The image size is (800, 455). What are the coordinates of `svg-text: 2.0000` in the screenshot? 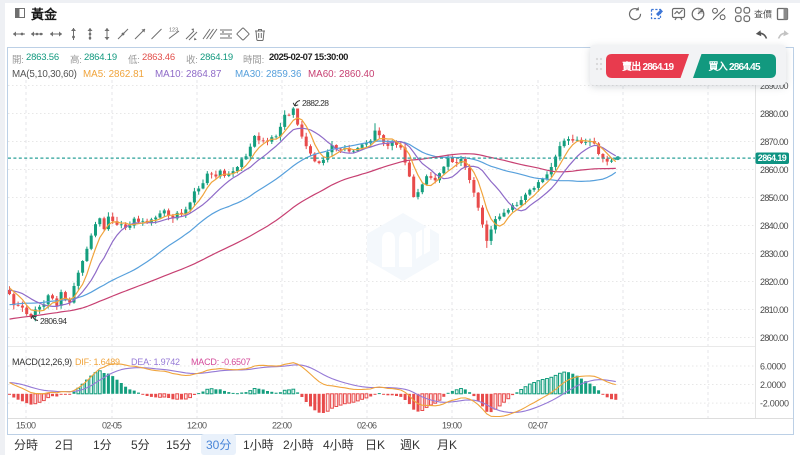 It's located at (773, 385).